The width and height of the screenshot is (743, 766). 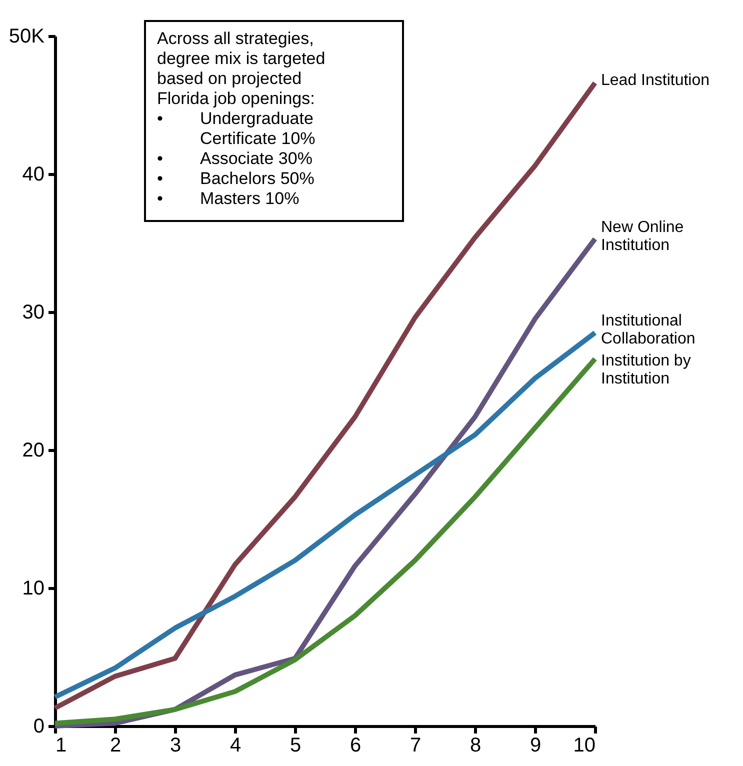 What do you see at coordinates (38, 727) in the screenshot?
I see `y-tick-label: 0` at bounding box center [38, 727].